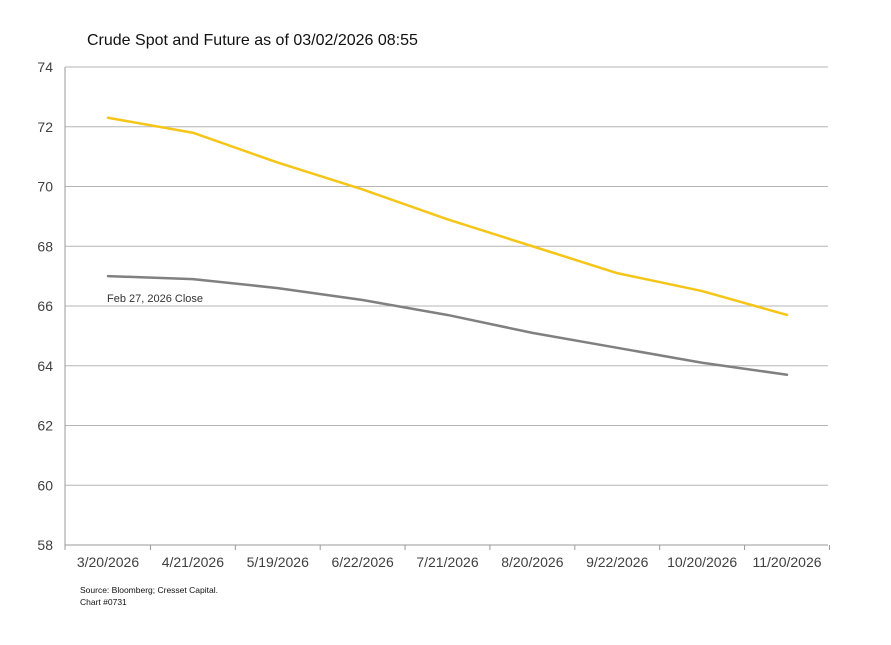  Describe the element at coordinates (617, 562) in the screenshot. I see `x-tick-label: 9/22/2026` at that location.